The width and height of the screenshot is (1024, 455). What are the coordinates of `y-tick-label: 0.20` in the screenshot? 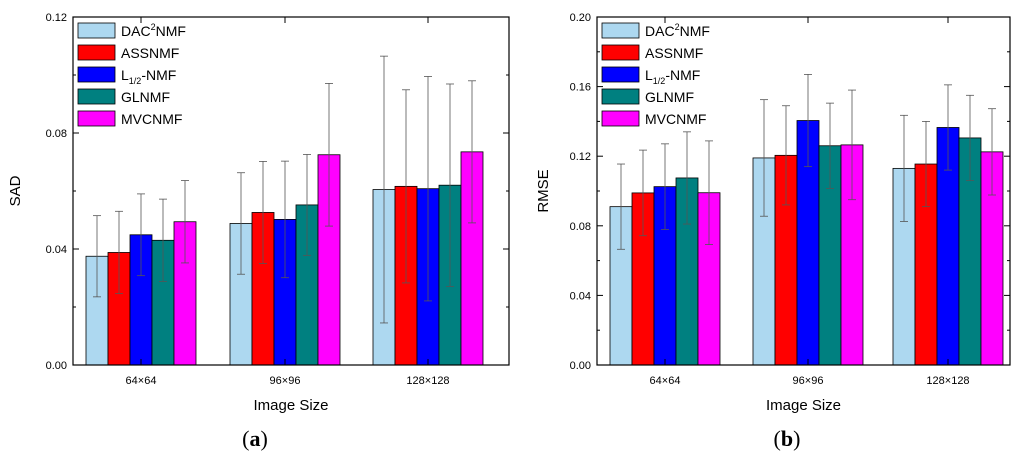 It's located at (580, 18).